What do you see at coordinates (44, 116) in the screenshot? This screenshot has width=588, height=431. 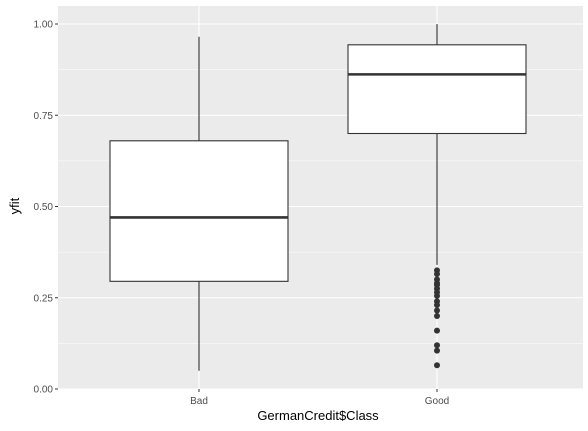 I see `y-tick-label: 0.75` at bounding box center [44, 116].